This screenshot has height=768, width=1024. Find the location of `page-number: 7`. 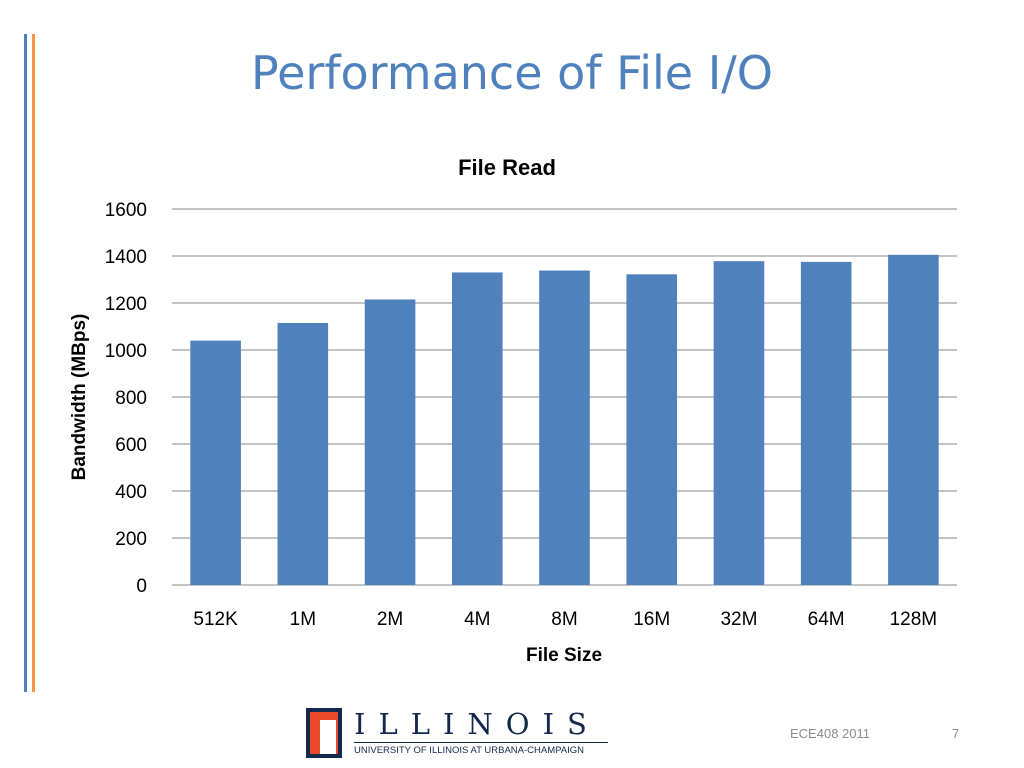

page-number: 7 is located at coordinates (956, 733).